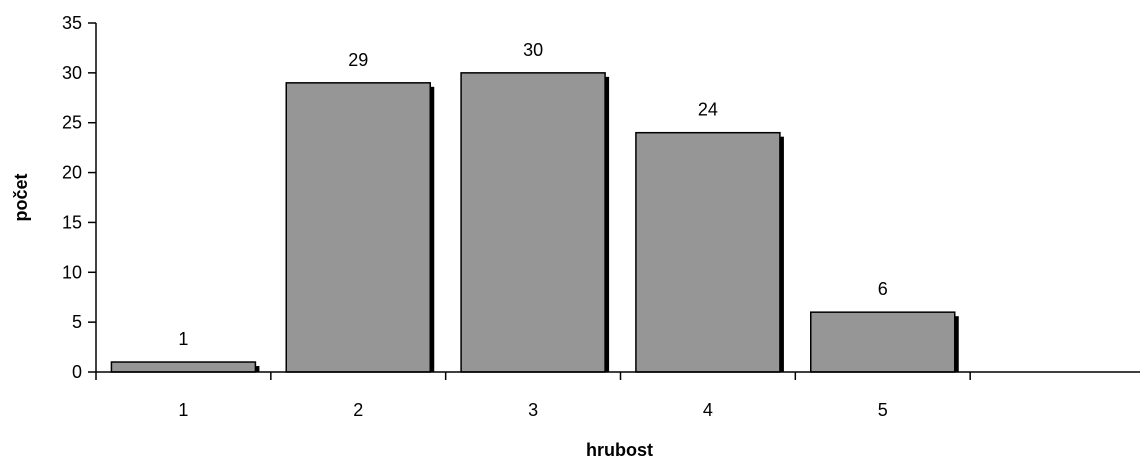 The height and width of the screenshot is (463, 1140). What do you see at coordinates (358, 410) in the screenshot?
I see `x-tick-label: 2` at bounding box center [358, 410].